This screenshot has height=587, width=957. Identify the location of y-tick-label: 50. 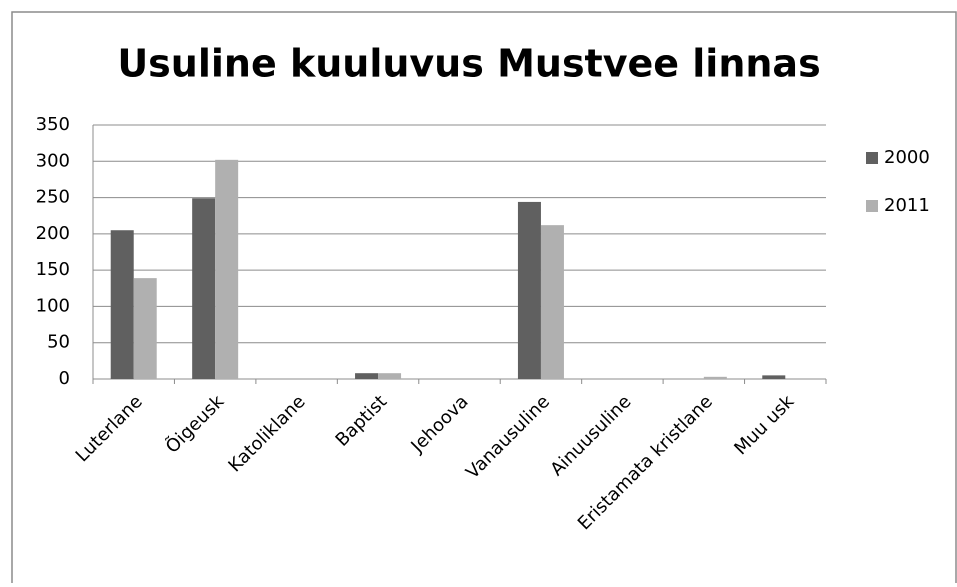
(58, 342).